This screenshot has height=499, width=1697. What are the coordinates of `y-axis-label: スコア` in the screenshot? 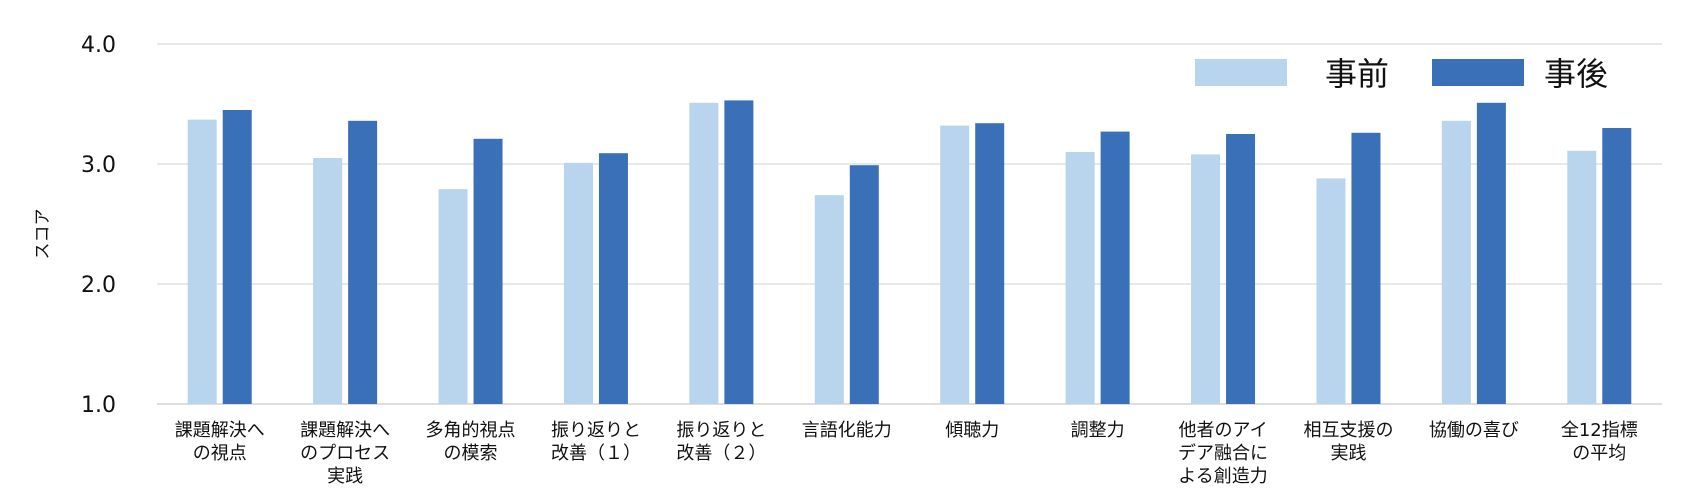 It's located at (43, 234).